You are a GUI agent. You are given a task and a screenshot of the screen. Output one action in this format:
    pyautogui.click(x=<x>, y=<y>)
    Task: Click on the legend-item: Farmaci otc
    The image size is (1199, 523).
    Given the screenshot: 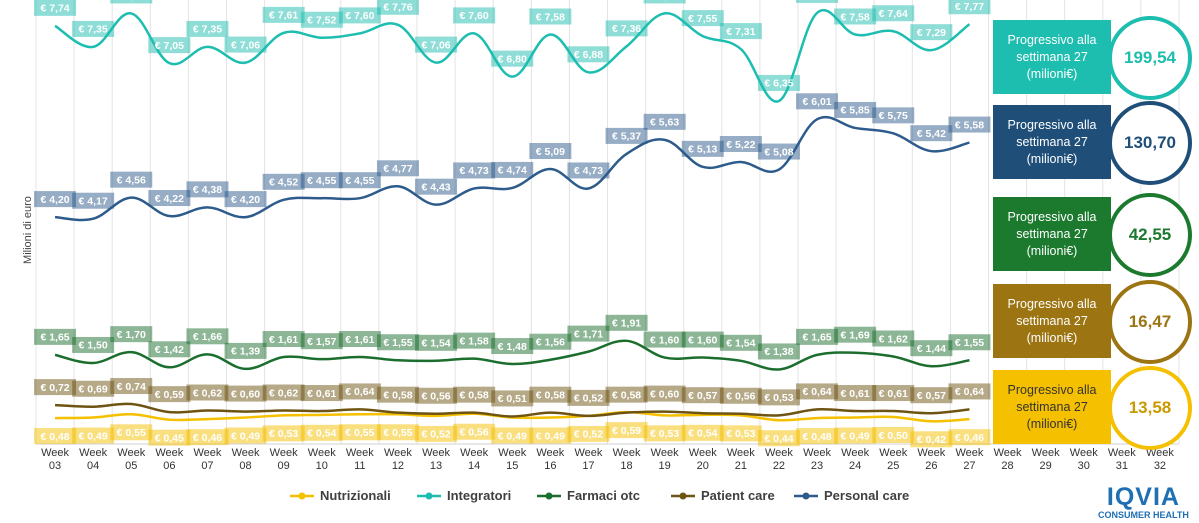 What is the action you would take?
    pyautogui.click(x=588, y=495)
    